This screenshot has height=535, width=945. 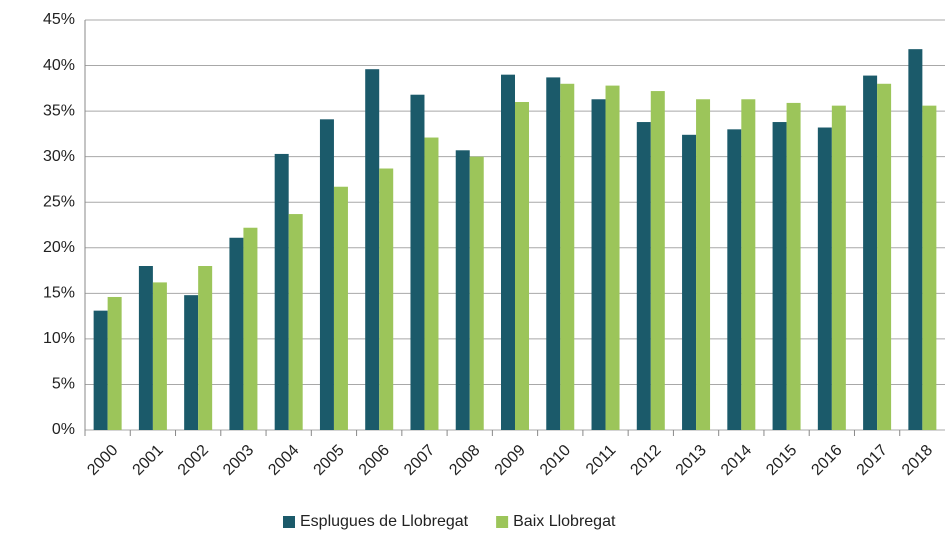 I want to click on x-tick-label: 2012, so click(x=645, y=460).